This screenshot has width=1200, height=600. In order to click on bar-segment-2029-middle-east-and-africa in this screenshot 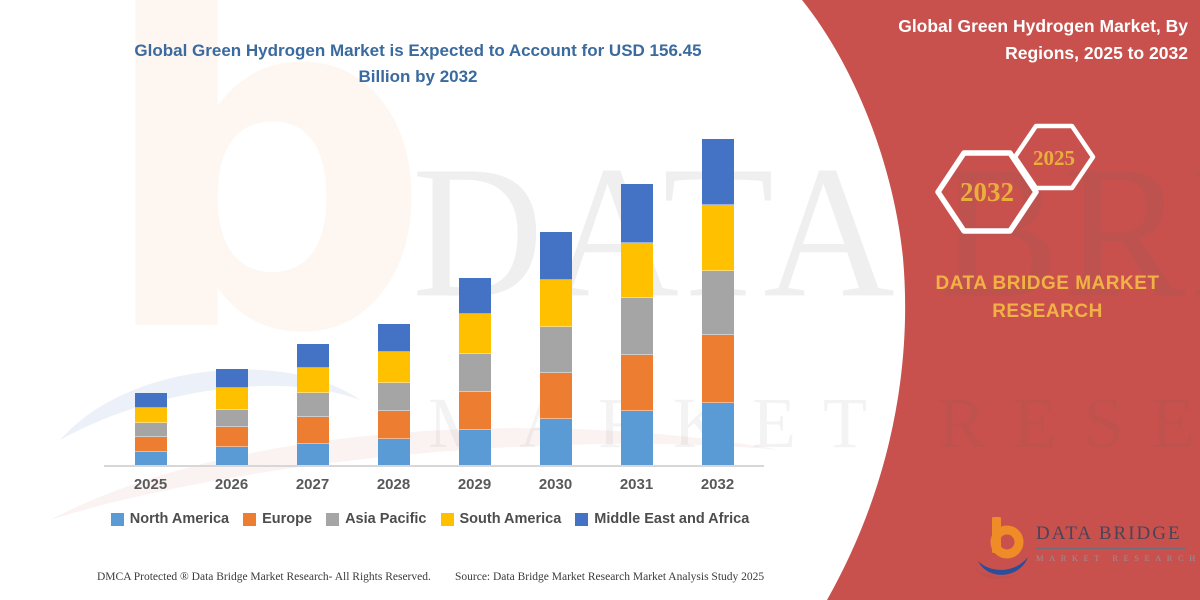, I will do `click(474, 296)`.